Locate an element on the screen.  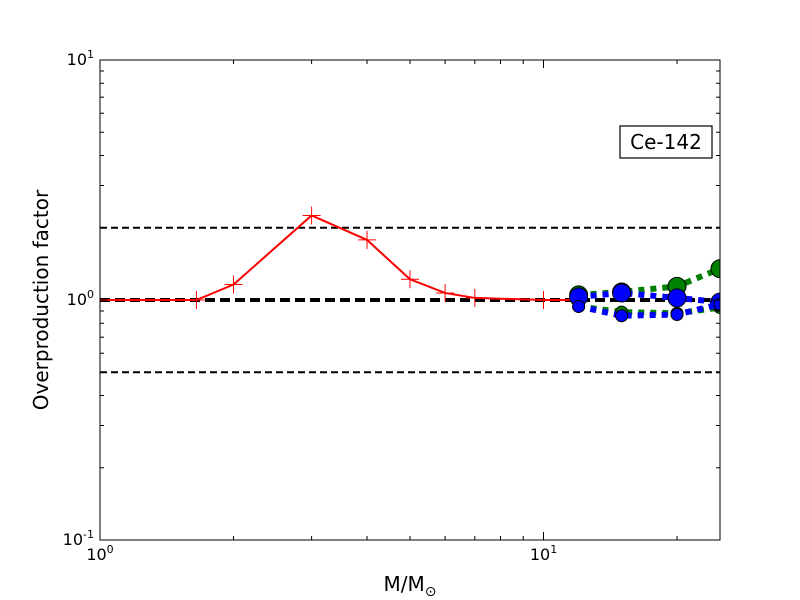
x-axis-label: M/M⊙ is located at coordinates (410, 586).